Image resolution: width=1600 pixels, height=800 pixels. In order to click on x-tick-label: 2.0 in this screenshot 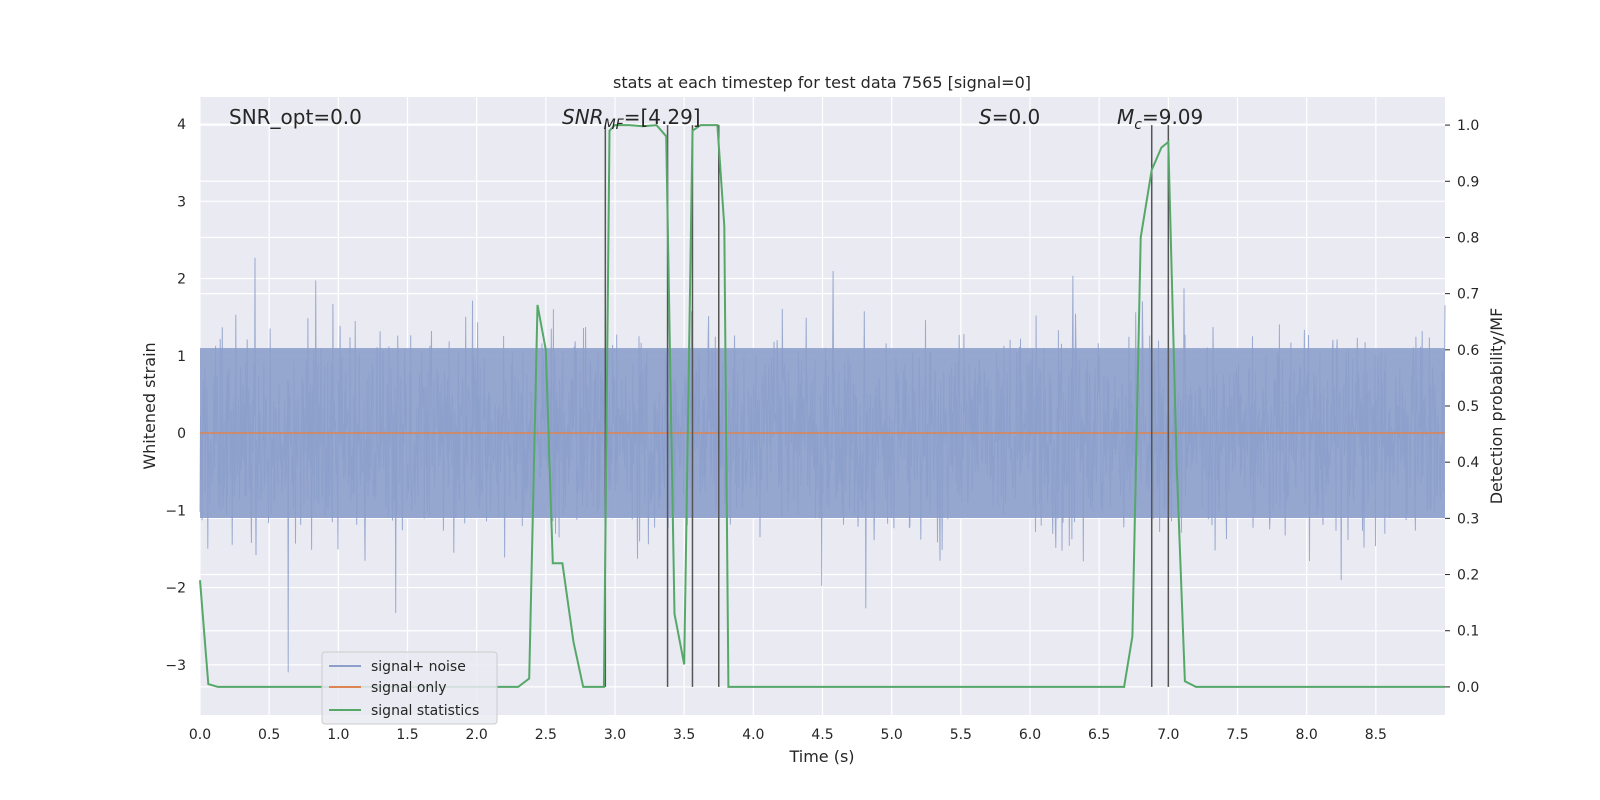, I will do `click(477, 735)`.